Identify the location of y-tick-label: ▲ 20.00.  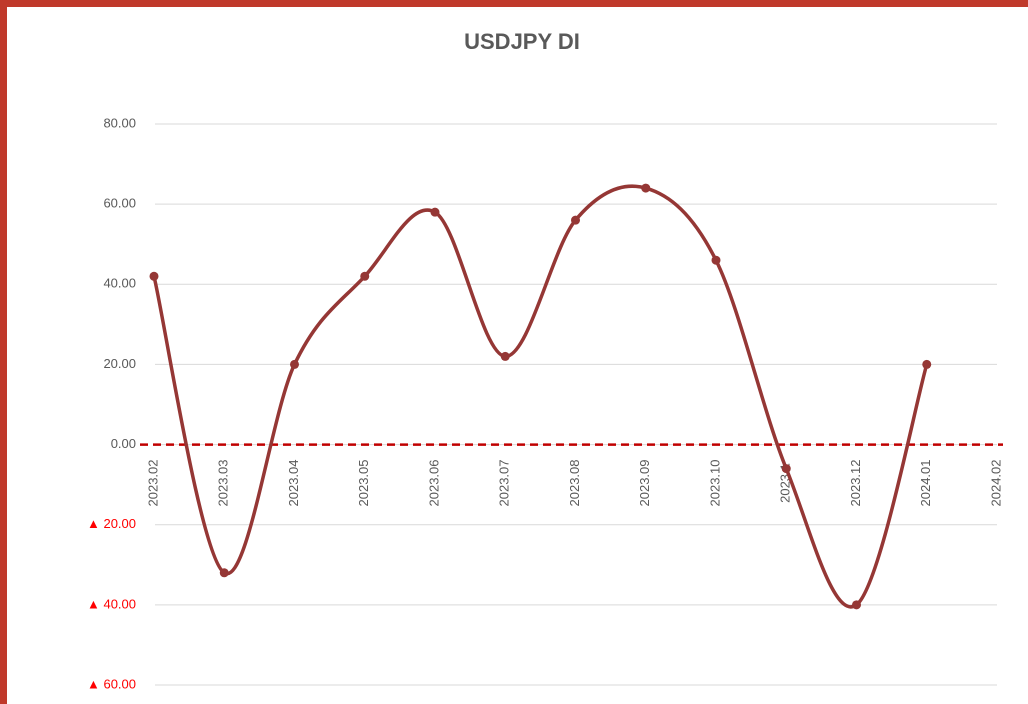
(111, 523).